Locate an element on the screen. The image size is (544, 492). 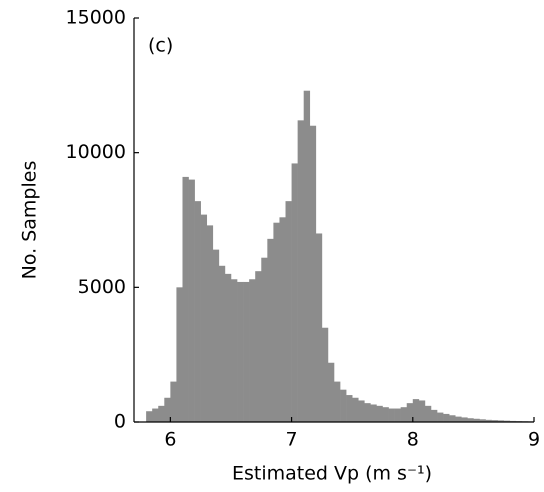
y-axis-label: No. Samples is located at coordinates (30, 220).